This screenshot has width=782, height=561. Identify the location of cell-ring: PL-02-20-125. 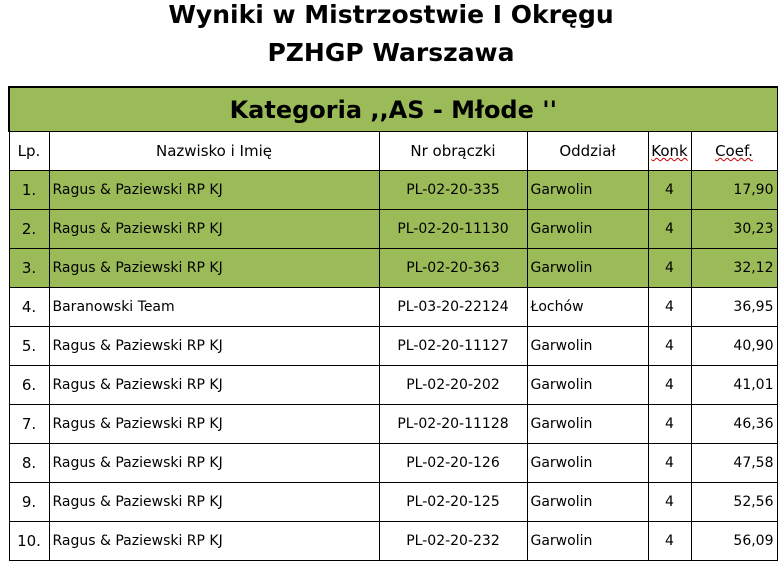
(453, 502).